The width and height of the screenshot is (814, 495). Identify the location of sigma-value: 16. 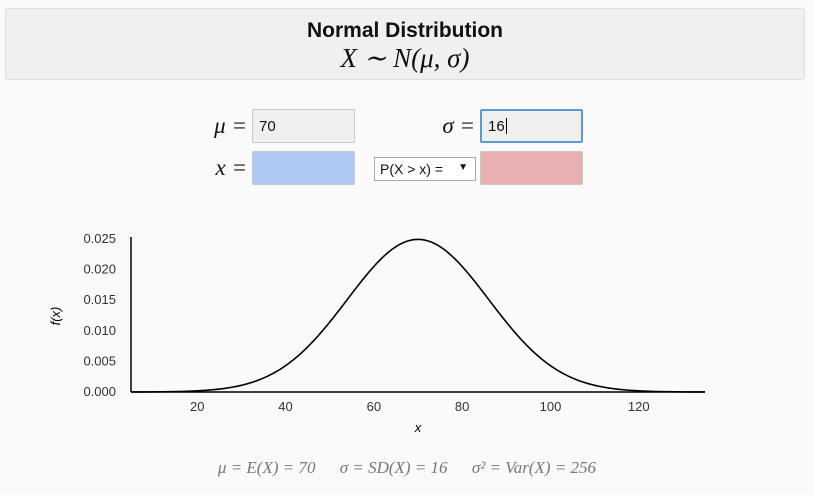
(496, 126).